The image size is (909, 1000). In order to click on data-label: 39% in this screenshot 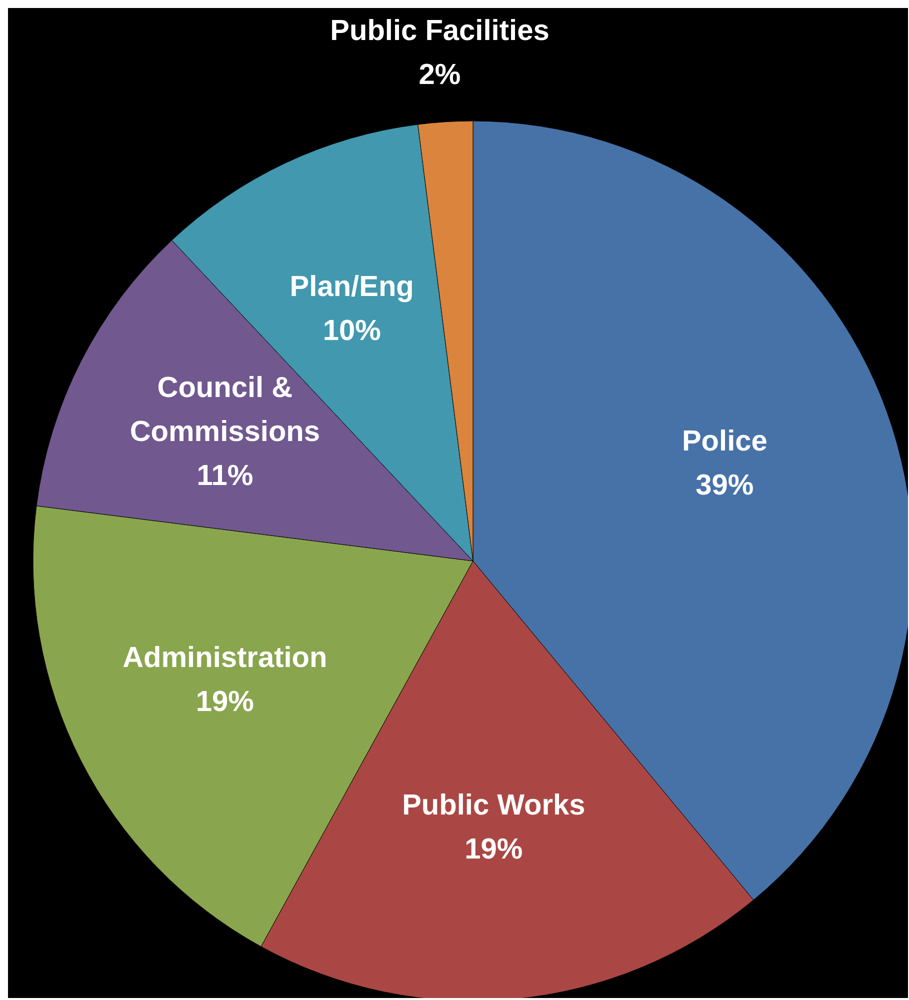, I will do `click(725, 486)`.